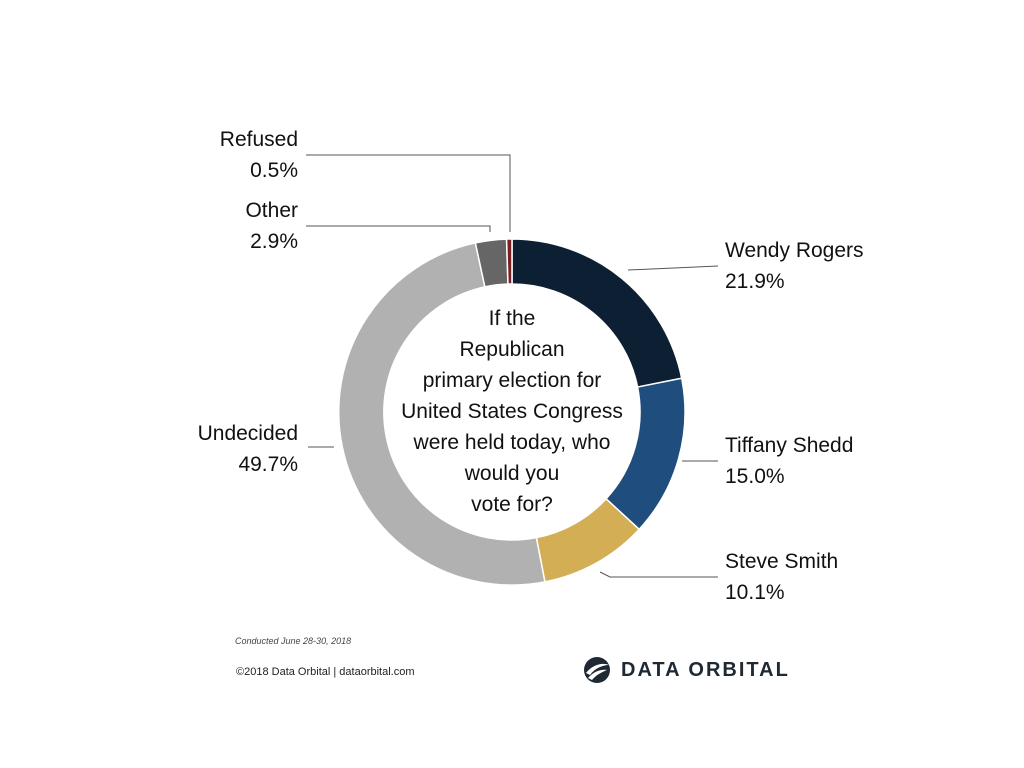  Describe the element at coordinates (408, 193) in the screenshot. I see `leader-line-refused` at that location.